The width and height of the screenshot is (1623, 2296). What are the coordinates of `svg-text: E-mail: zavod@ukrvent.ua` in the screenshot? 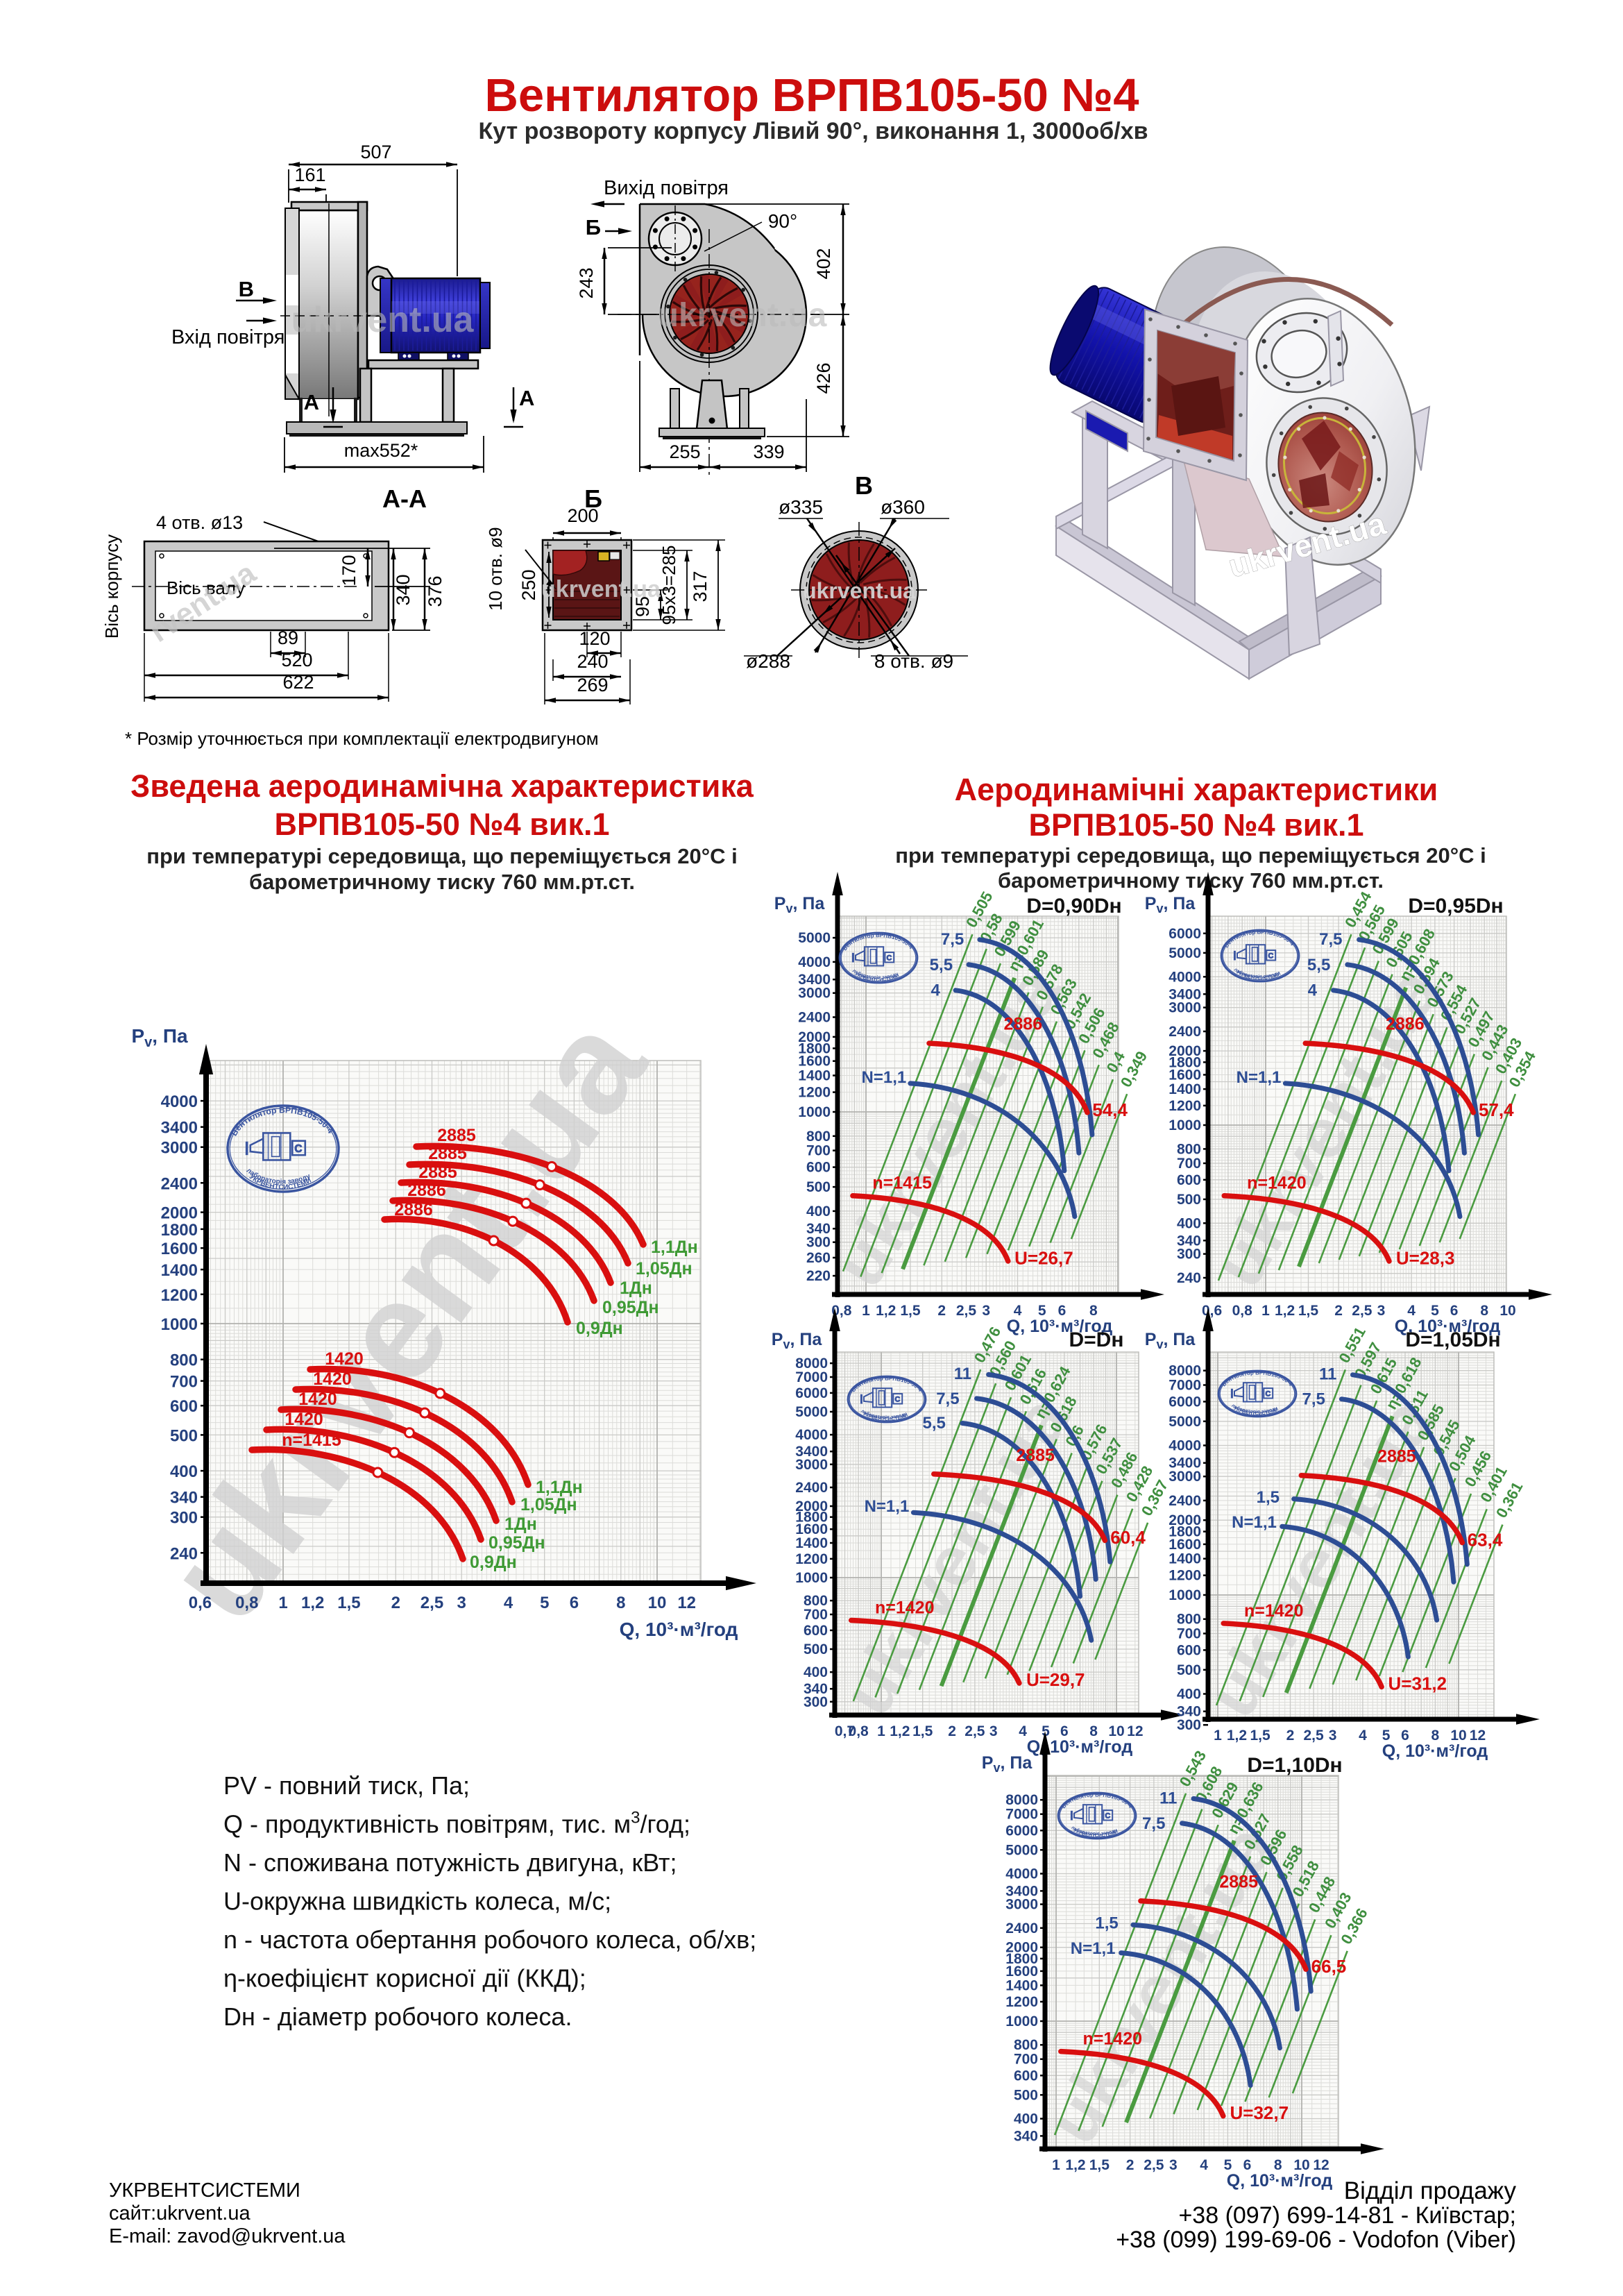 It's located at (227, 2236).